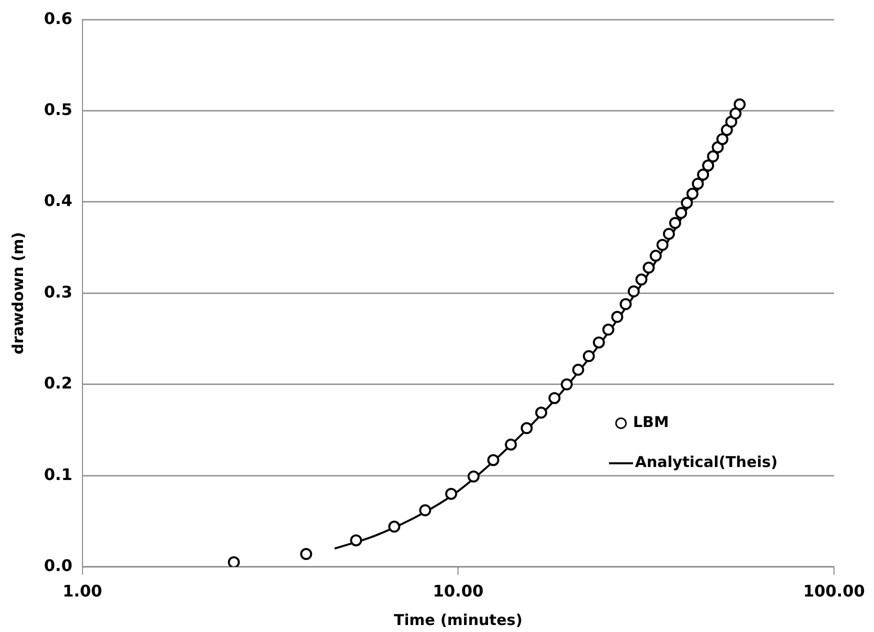 The width and height of the screenshot is (874, 632). What do you see at coordinates (458, 619) in the screenshot?
I see `x-axis-title: Time (minutes)` at bounding box center [458, 619].